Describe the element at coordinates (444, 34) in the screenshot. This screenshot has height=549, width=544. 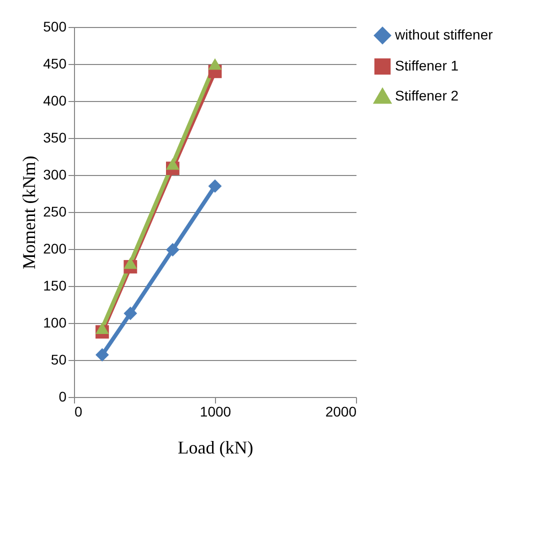
I see `legend-label: without stiffener` at that location.